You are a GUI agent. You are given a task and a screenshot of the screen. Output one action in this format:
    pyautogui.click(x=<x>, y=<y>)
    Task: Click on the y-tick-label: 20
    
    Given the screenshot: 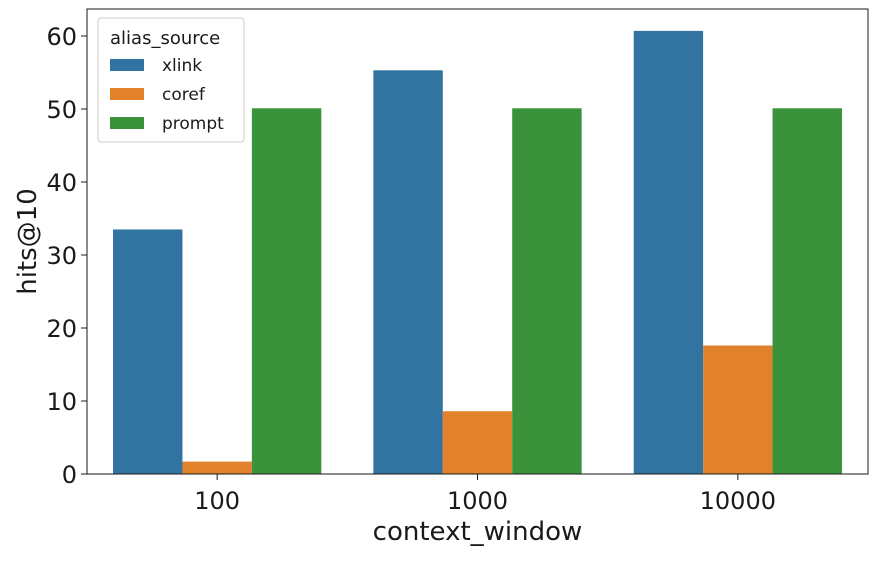 What is the action you would take?
    pyautogui.click(x=61, y=329)
    